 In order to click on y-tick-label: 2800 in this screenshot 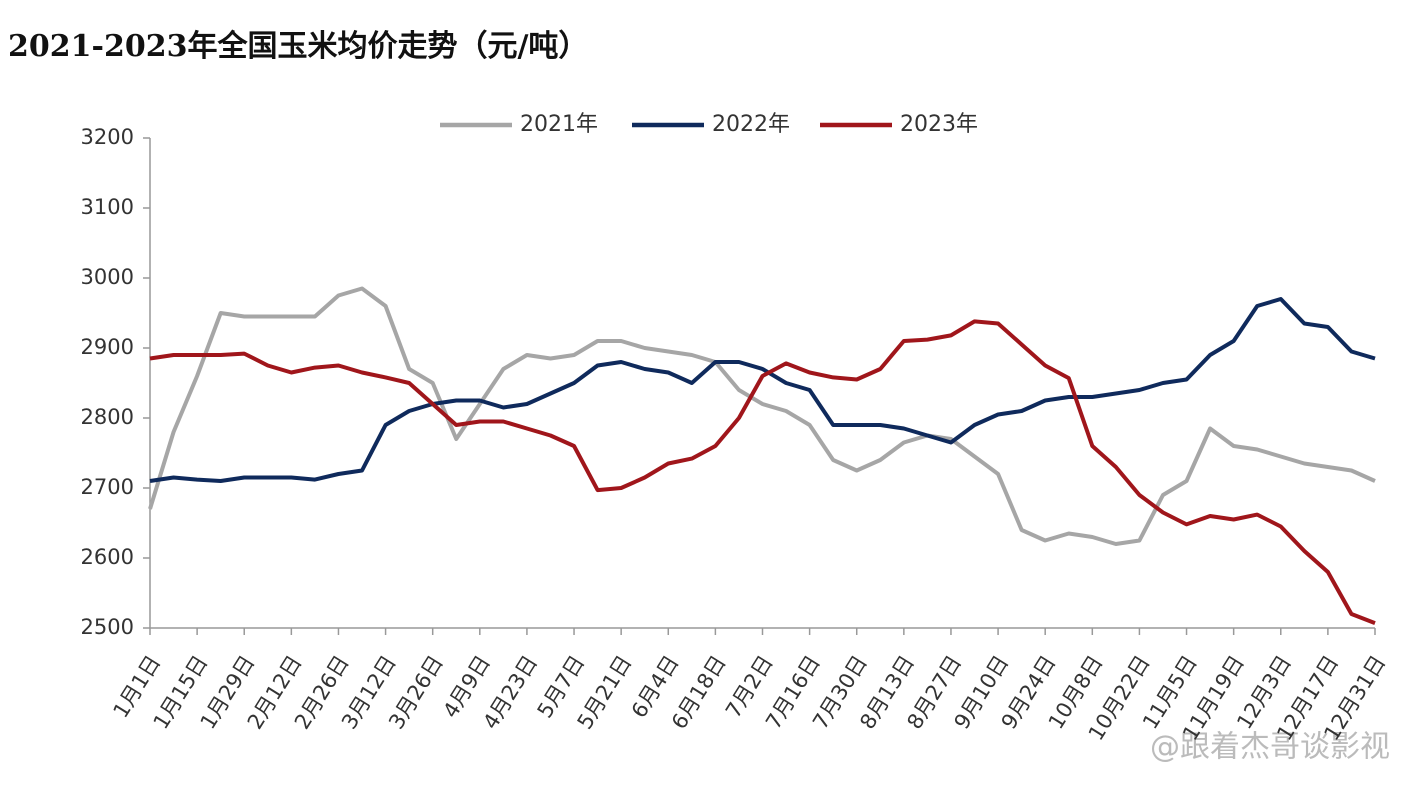, I will do `click(107, 417)`.